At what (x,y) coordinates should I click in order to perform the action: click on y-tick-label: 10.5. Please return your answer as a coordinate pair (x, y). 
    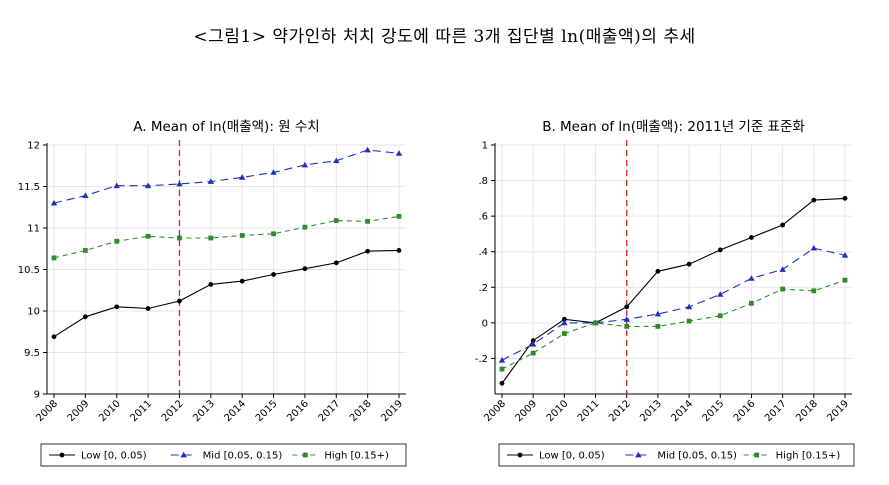
    Looking at the image, I should click on (29, 270).